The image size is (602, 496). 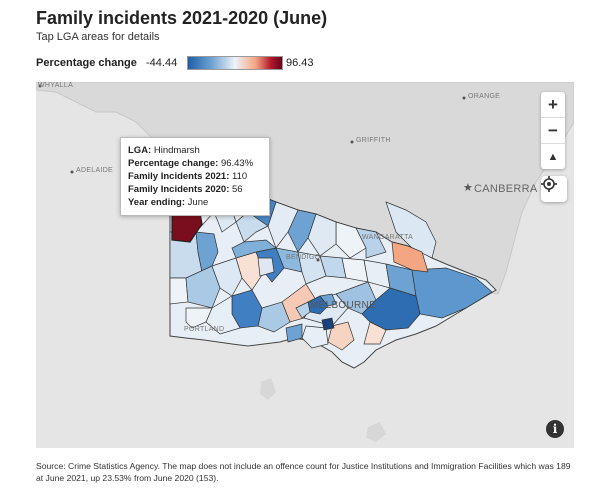 What do you see at coordinates (343, 305) in the screenshot?
I see `place-label-melbourne: MELBOURNE` at bounding box center [343, 305].